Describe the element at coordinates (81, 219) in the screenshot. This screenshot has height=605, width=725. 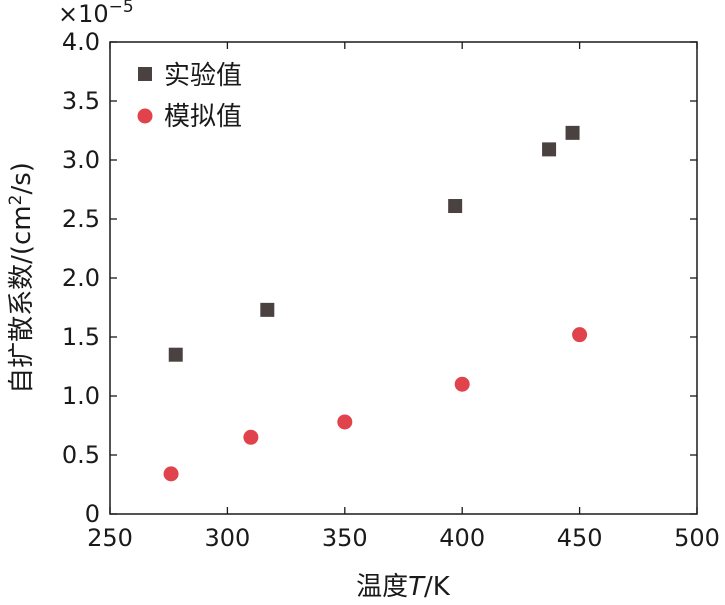
I see `y-tick-label: 2.5` at that location.